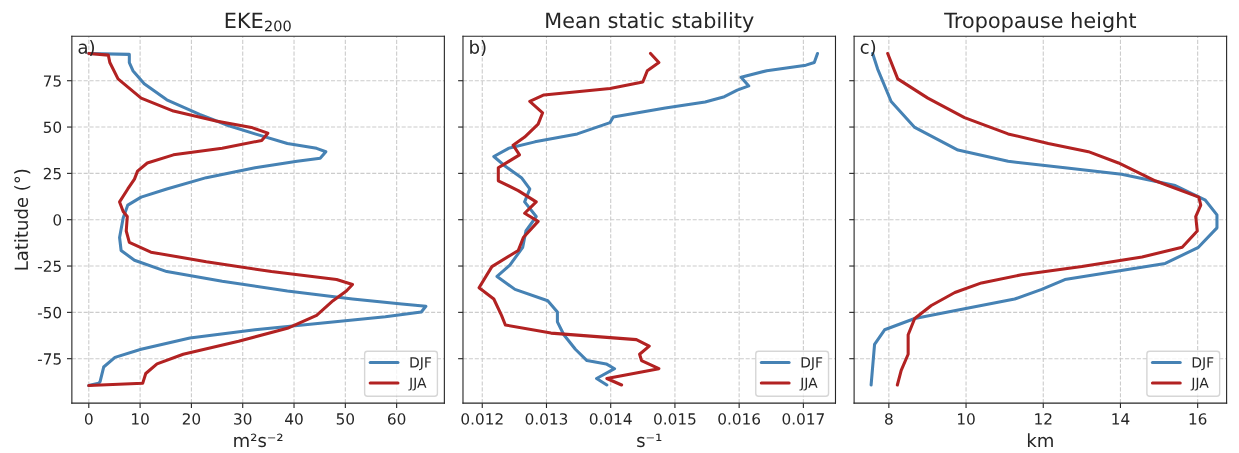 The width and height of the screenshot is (1239, 453). Describe the element at coordinates (1121, 419) in the screenshot. I see `x-tick-label: 14` at that location.